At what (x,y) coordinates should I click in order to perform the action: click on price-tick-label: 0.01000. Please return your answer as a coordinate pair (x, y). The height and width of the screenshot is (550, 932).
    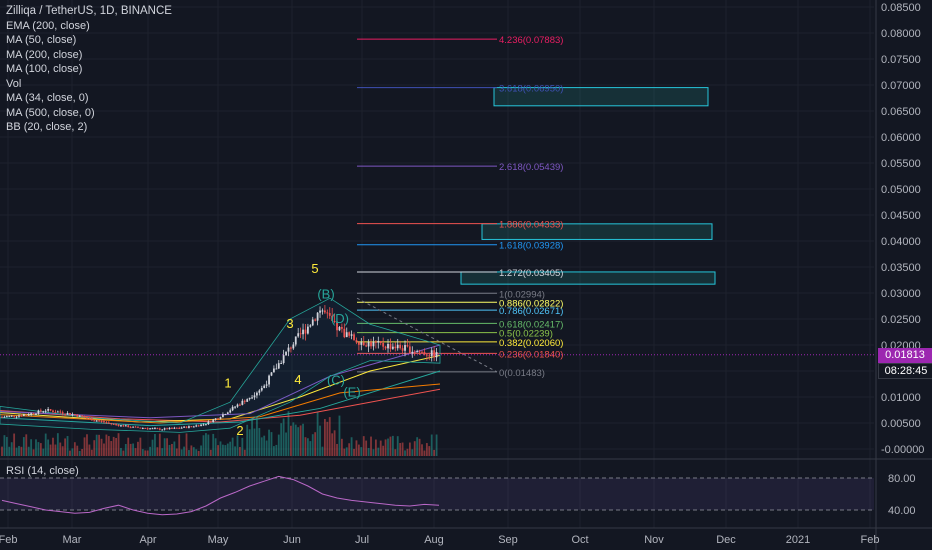
    Looking at the image, I should click on (901, 398).